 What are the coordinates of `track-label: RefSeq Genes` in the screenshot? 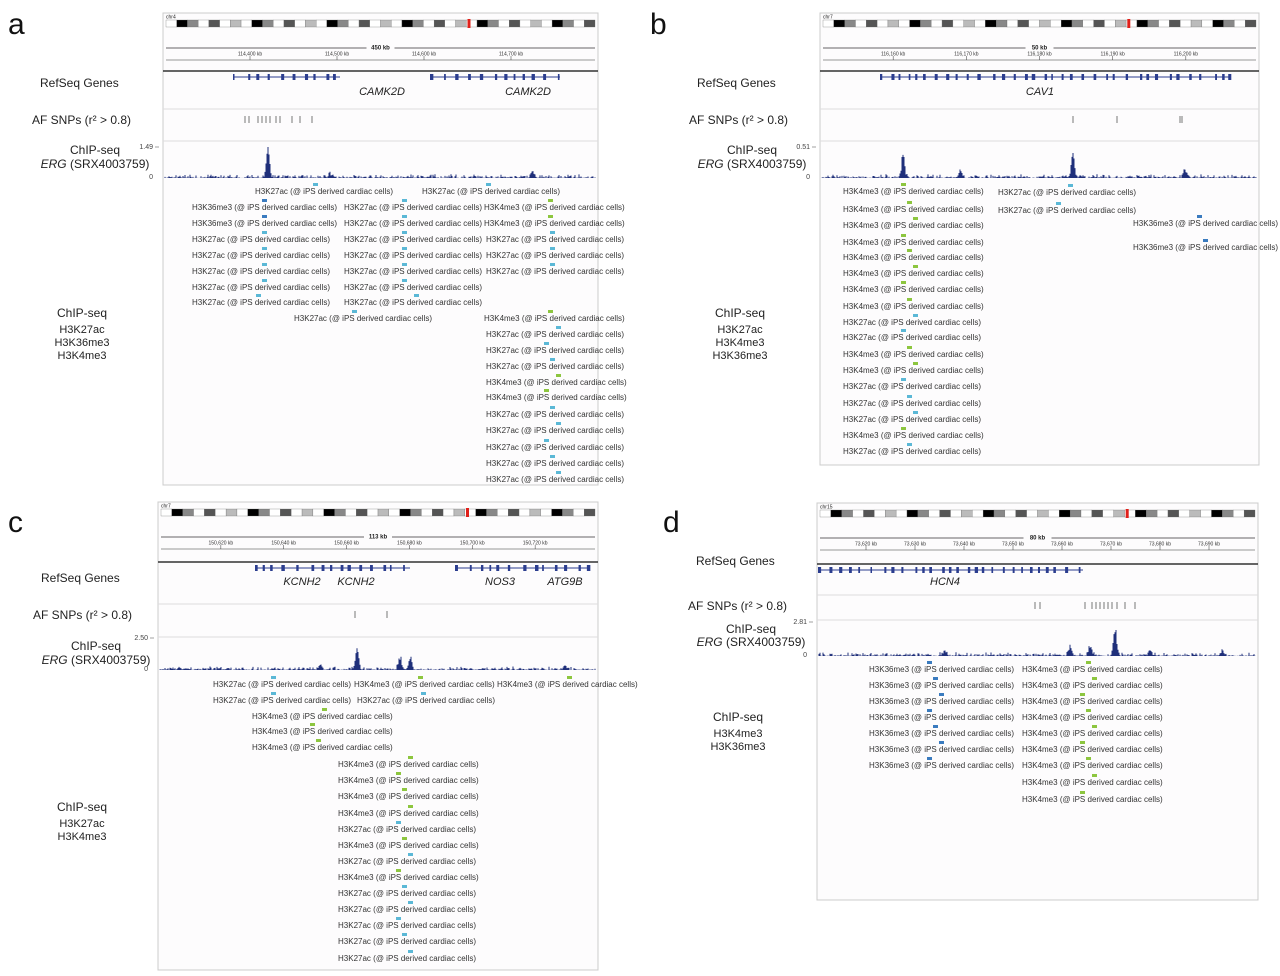 It's located at (79, 83).